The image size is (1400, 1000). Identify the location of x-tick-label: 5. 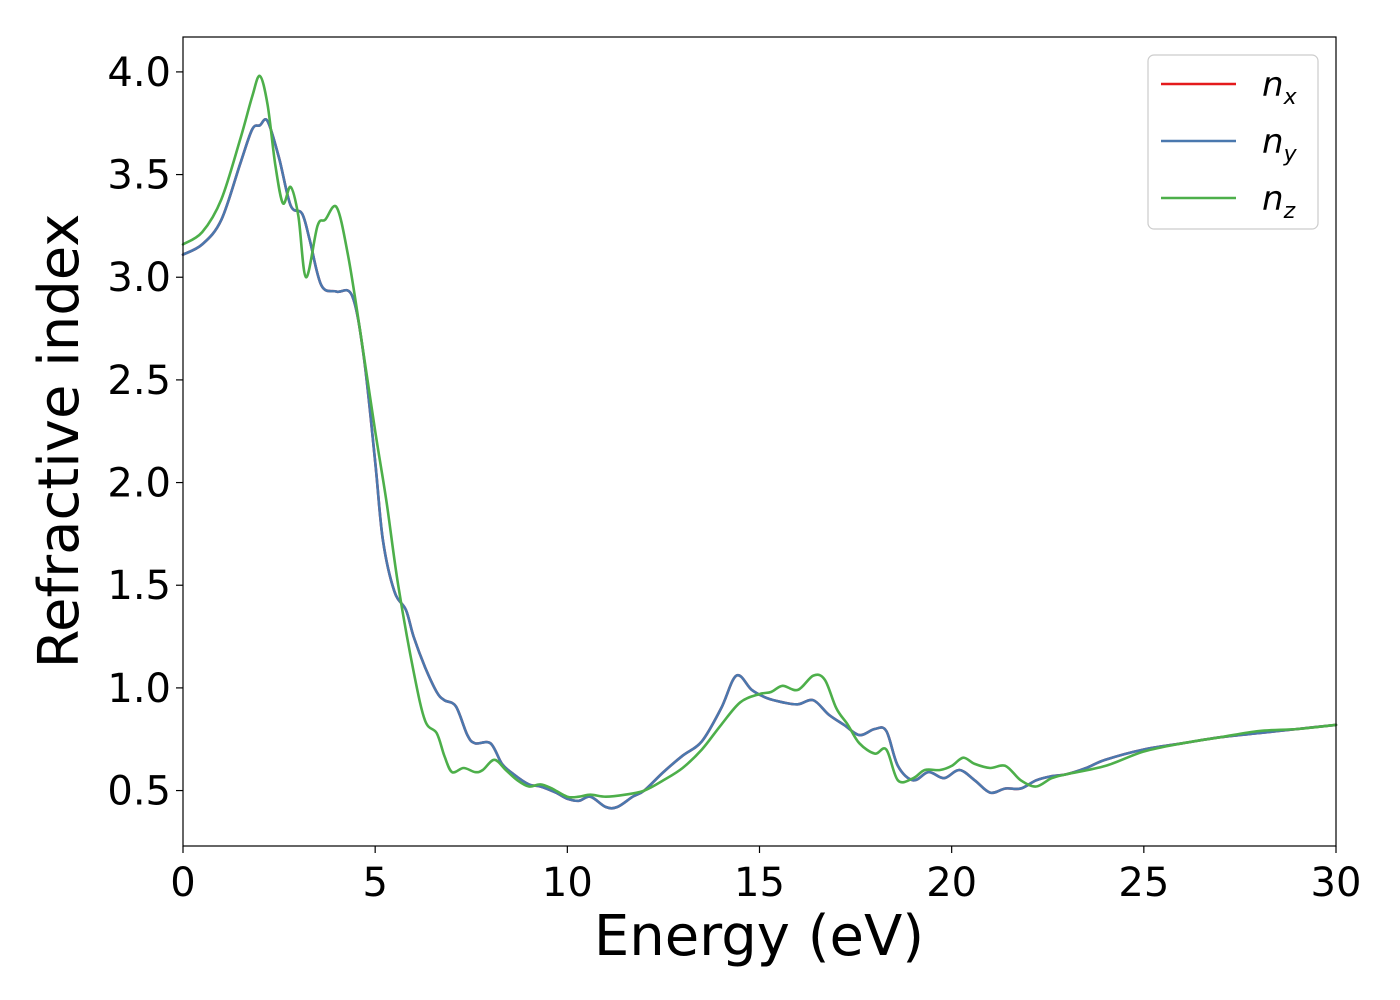
(374, 883).